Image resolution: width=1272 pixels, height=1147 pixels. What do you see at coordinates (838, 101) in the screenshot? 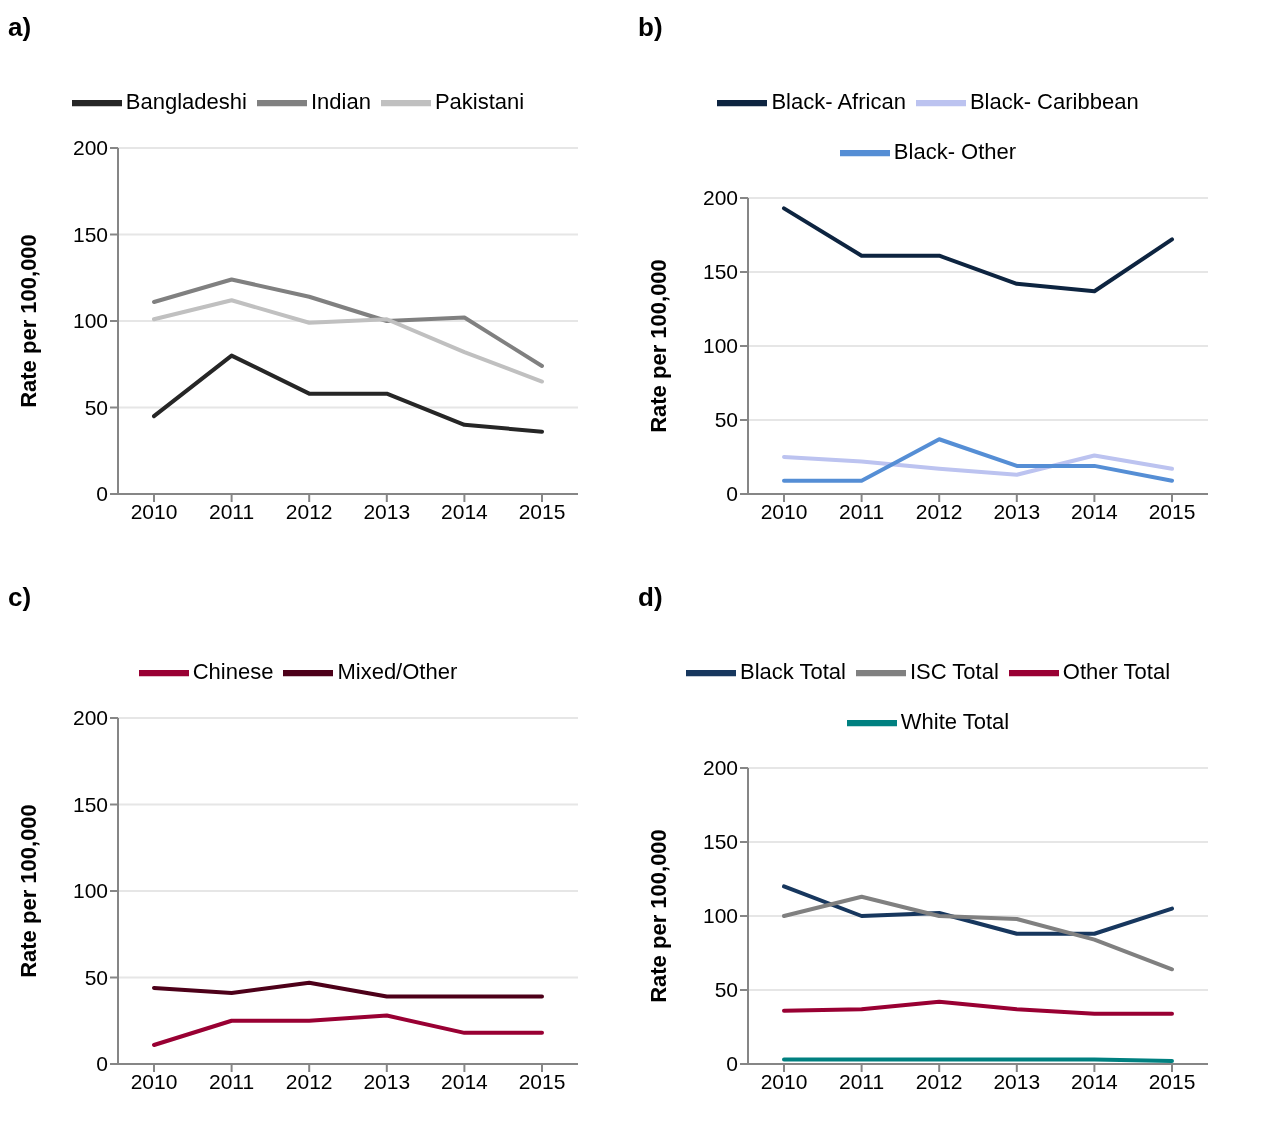
I see `legend-label: Black- African` at bounding box center [838, 101].